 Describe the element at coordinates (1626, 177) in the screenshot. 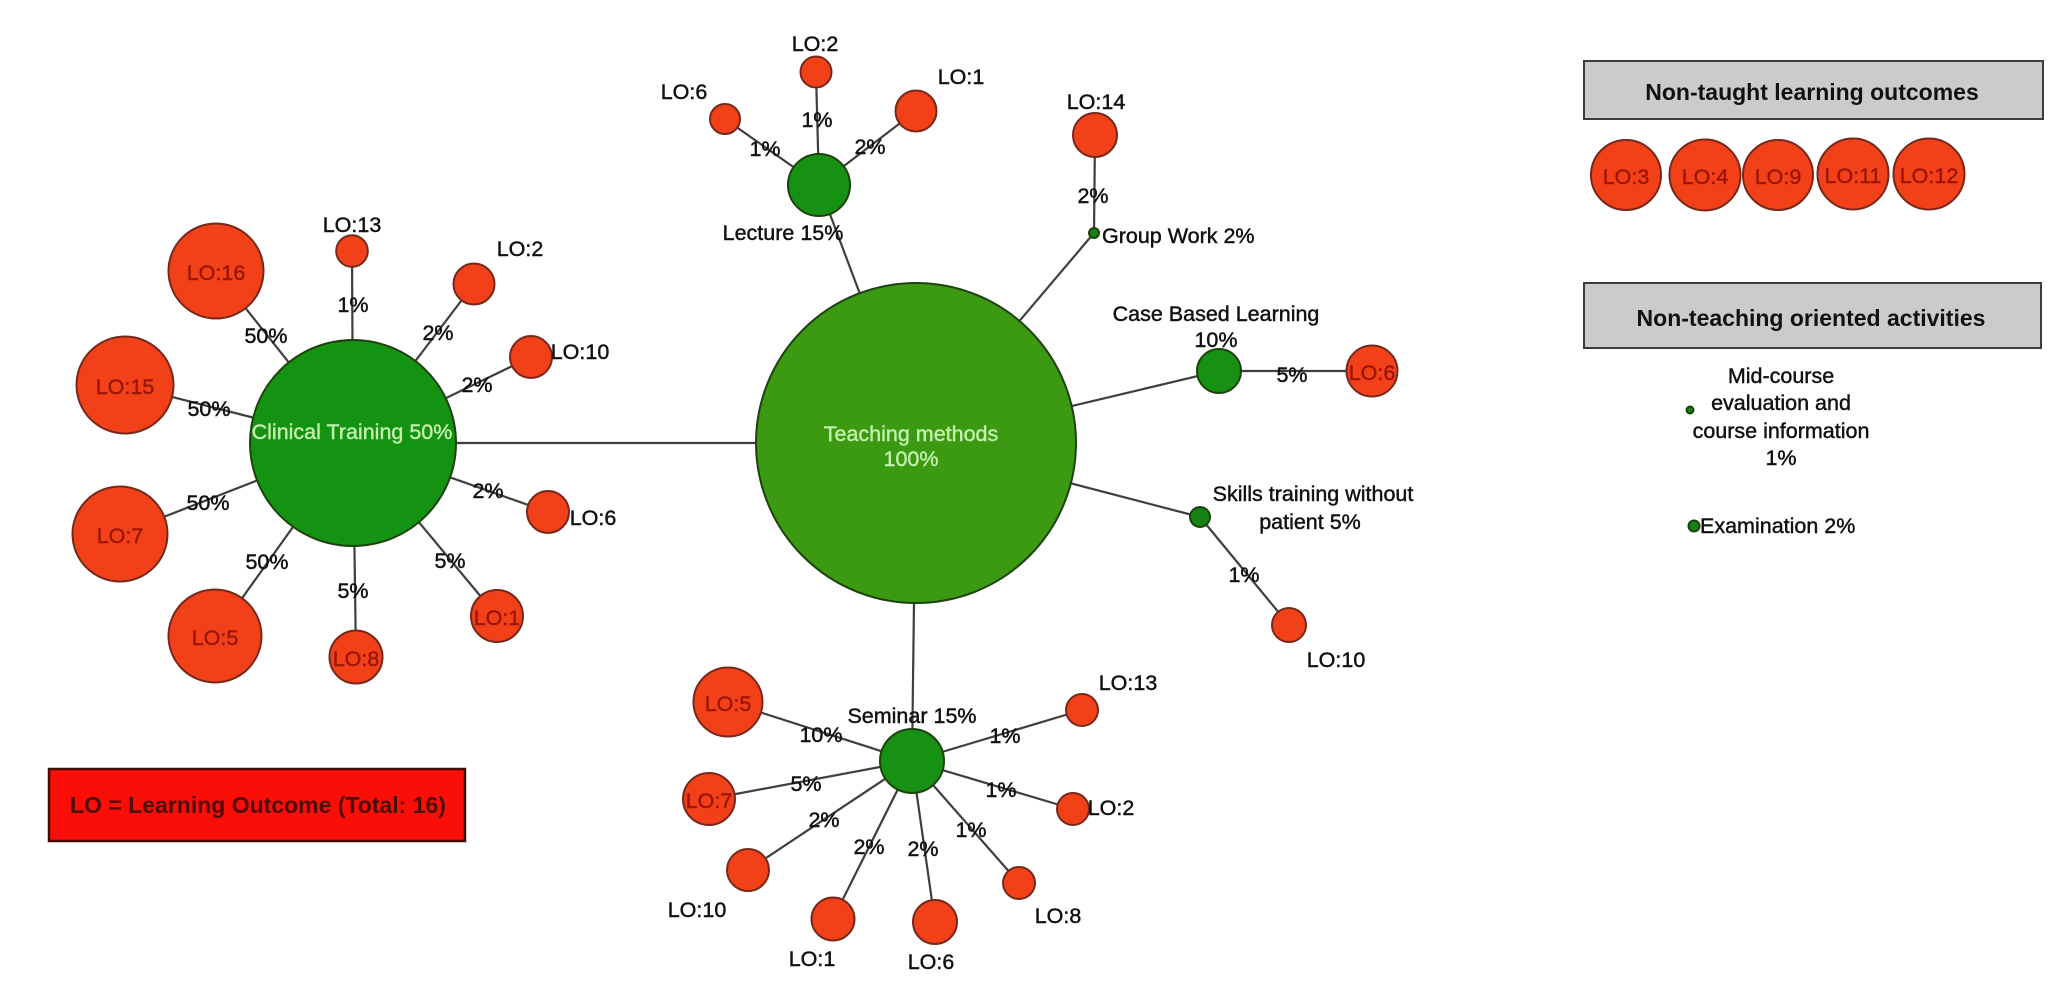

I see `svg-text: LO:3` at that location.